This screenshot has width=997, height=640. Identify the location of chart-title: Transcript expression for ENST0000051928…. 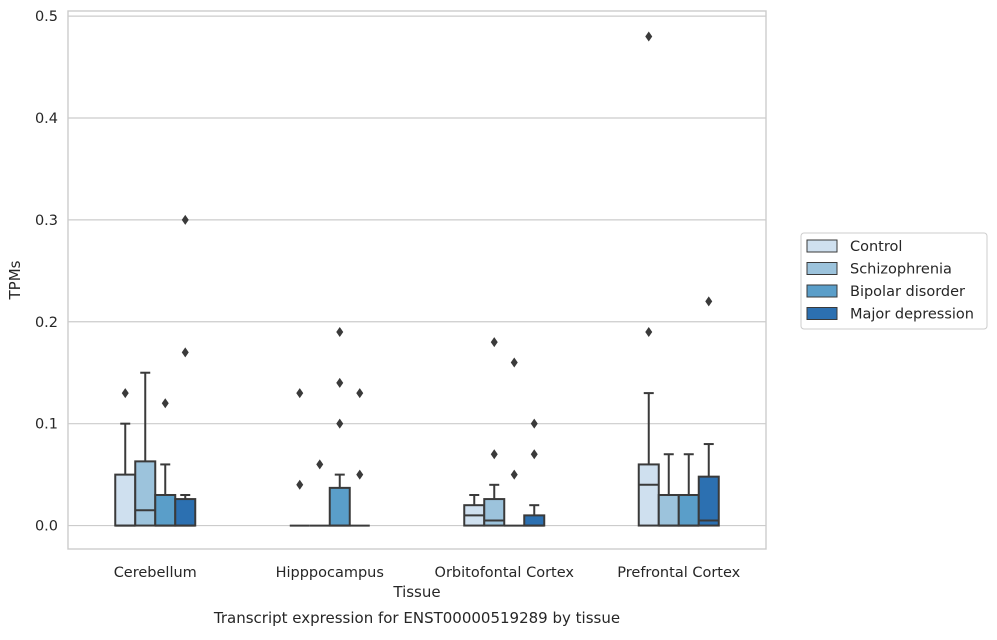
(416, 618).